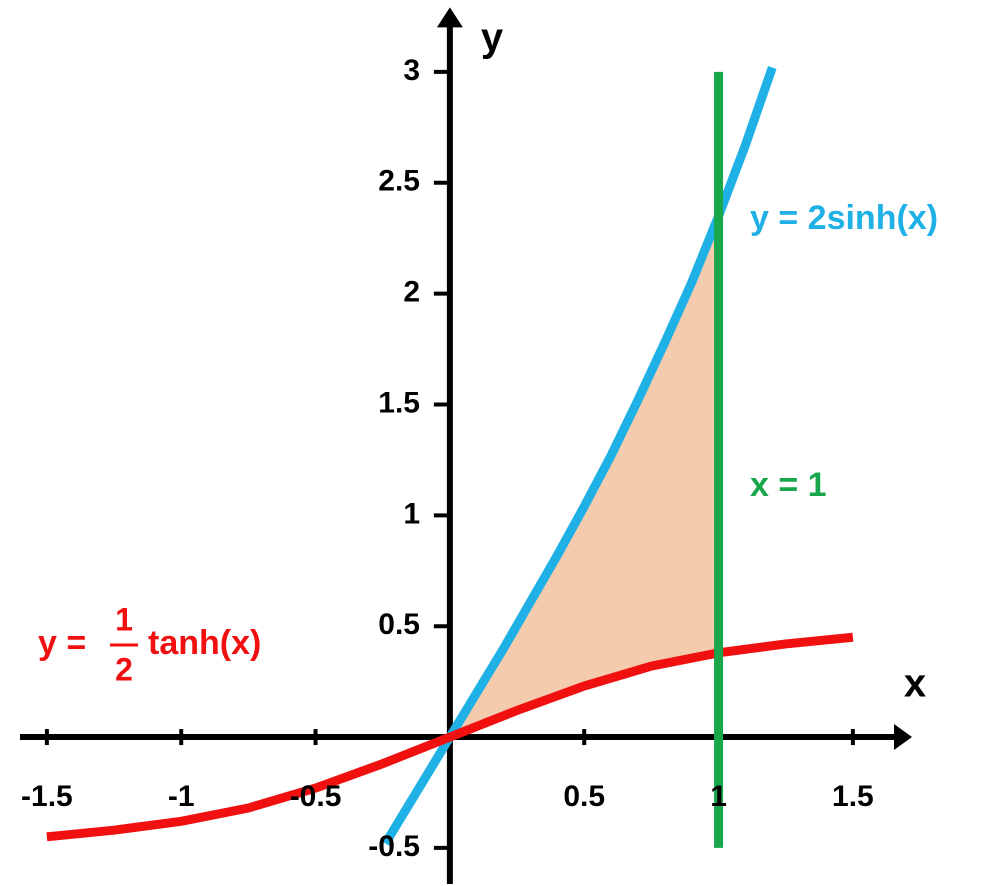  What do you see at coordinates (411, 513) in the screenshot?
I see `y-tick-label: 1` at bounding box center [411, 513].